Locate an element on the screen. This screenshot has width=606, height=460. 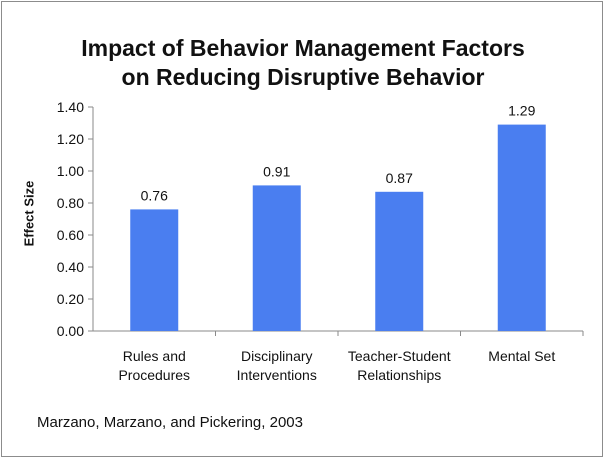
bar-value-label: 0.76 is located at coordinates (154, 195).